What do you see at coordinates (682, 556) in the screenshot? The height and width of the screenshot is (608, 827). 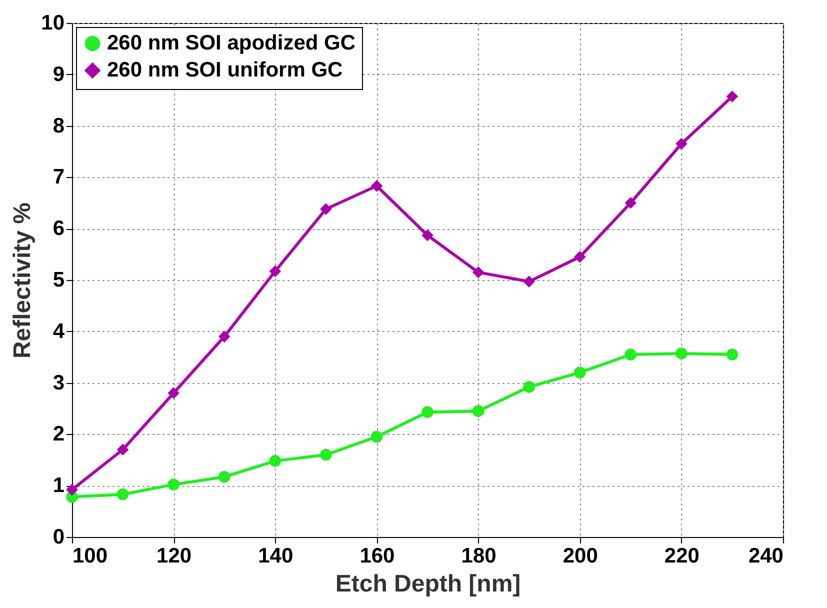 I see `x-tick-label: 220` at bounding box center [682, 556].